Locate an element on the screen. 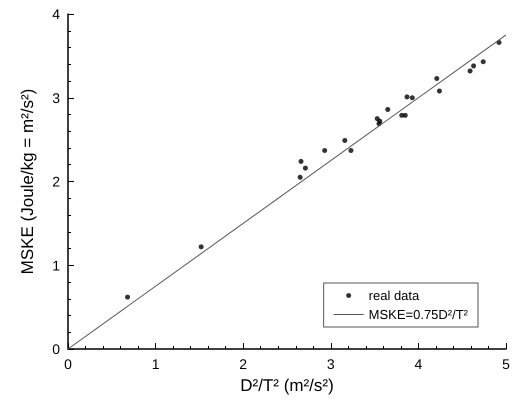 The width and height of the screenshot is (518, 417). x-tick-label: 5 is located at coordinates (506, 364).